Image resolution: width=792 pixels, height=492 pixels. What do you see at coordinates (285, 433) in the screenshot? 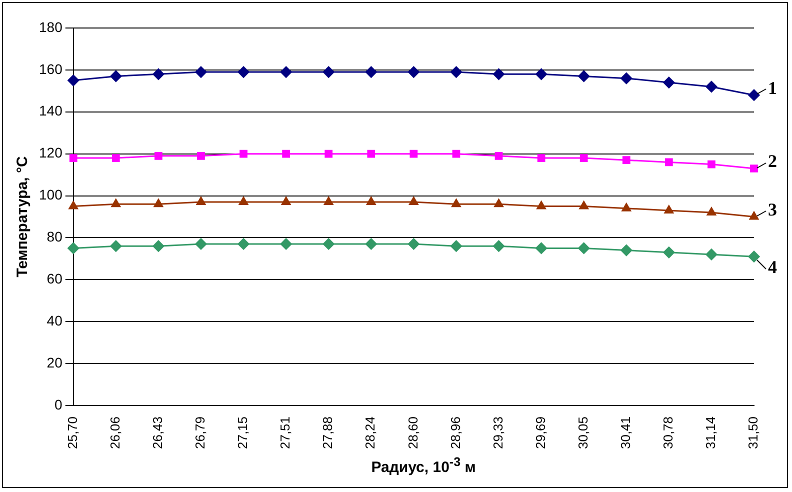
I see `x-tick-label: 27,51` at bounding box center [285, 433].